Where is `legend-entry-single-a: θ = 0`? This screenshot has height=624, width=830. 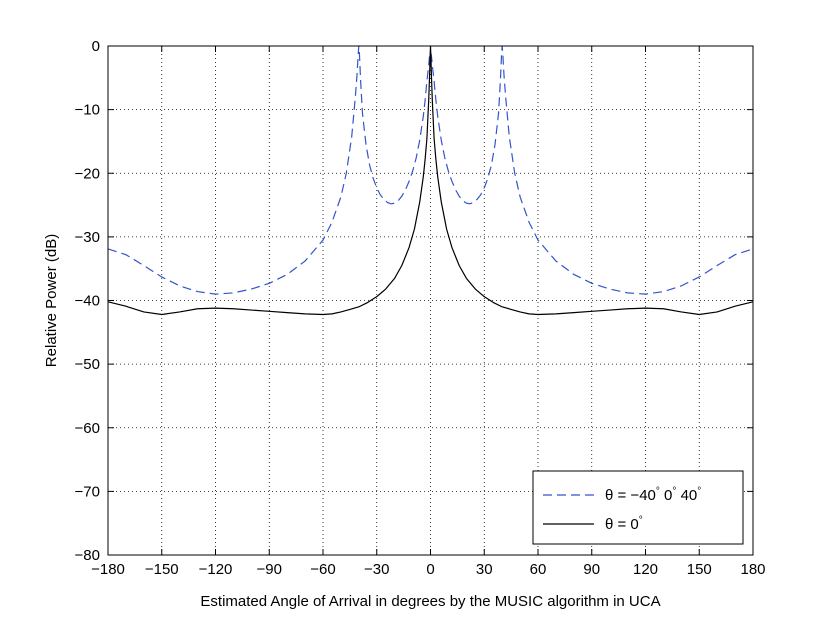 legend-entry-single-a: θ = 0 is located at coordinates (622, 524).